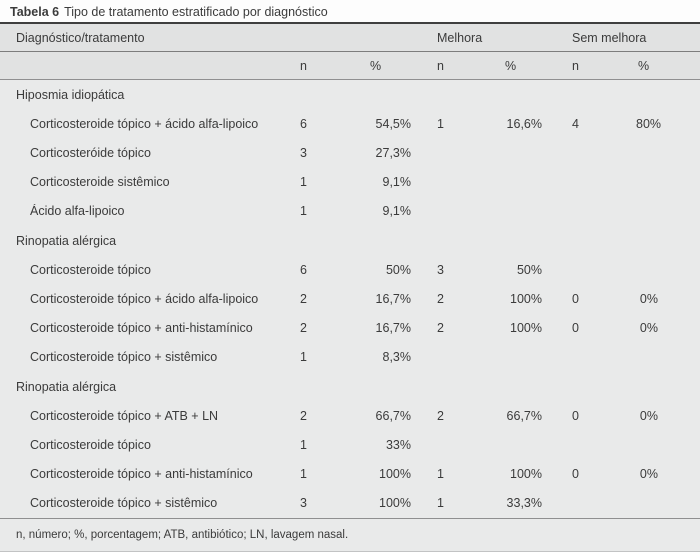 The height and width of the screenshot is (552, 700). What do you see at coordinates (350, 182) in the screenshot?
I see `table-row: Corticosteroide sistêmico 1 9,1%` at bounding box center [350, 182].